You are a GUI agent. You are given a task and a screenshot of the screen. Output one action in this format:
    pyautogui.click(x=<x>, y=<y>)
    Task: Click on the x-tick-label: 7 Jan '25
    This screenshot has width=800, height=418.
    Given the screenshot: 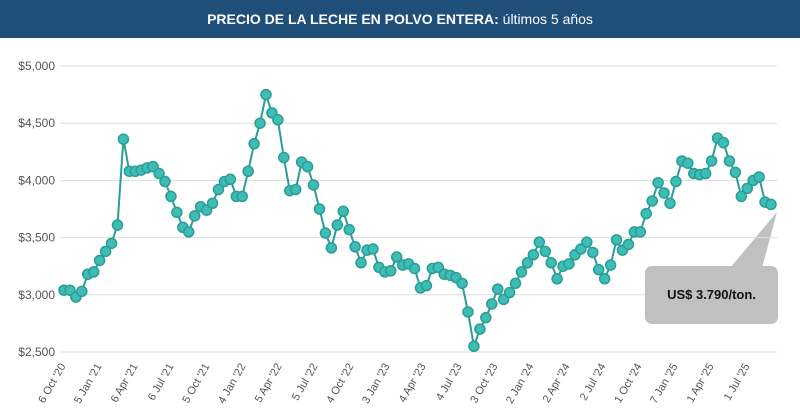 What is the action you would take?
    pyautogui.click(x=664, y=384)
    